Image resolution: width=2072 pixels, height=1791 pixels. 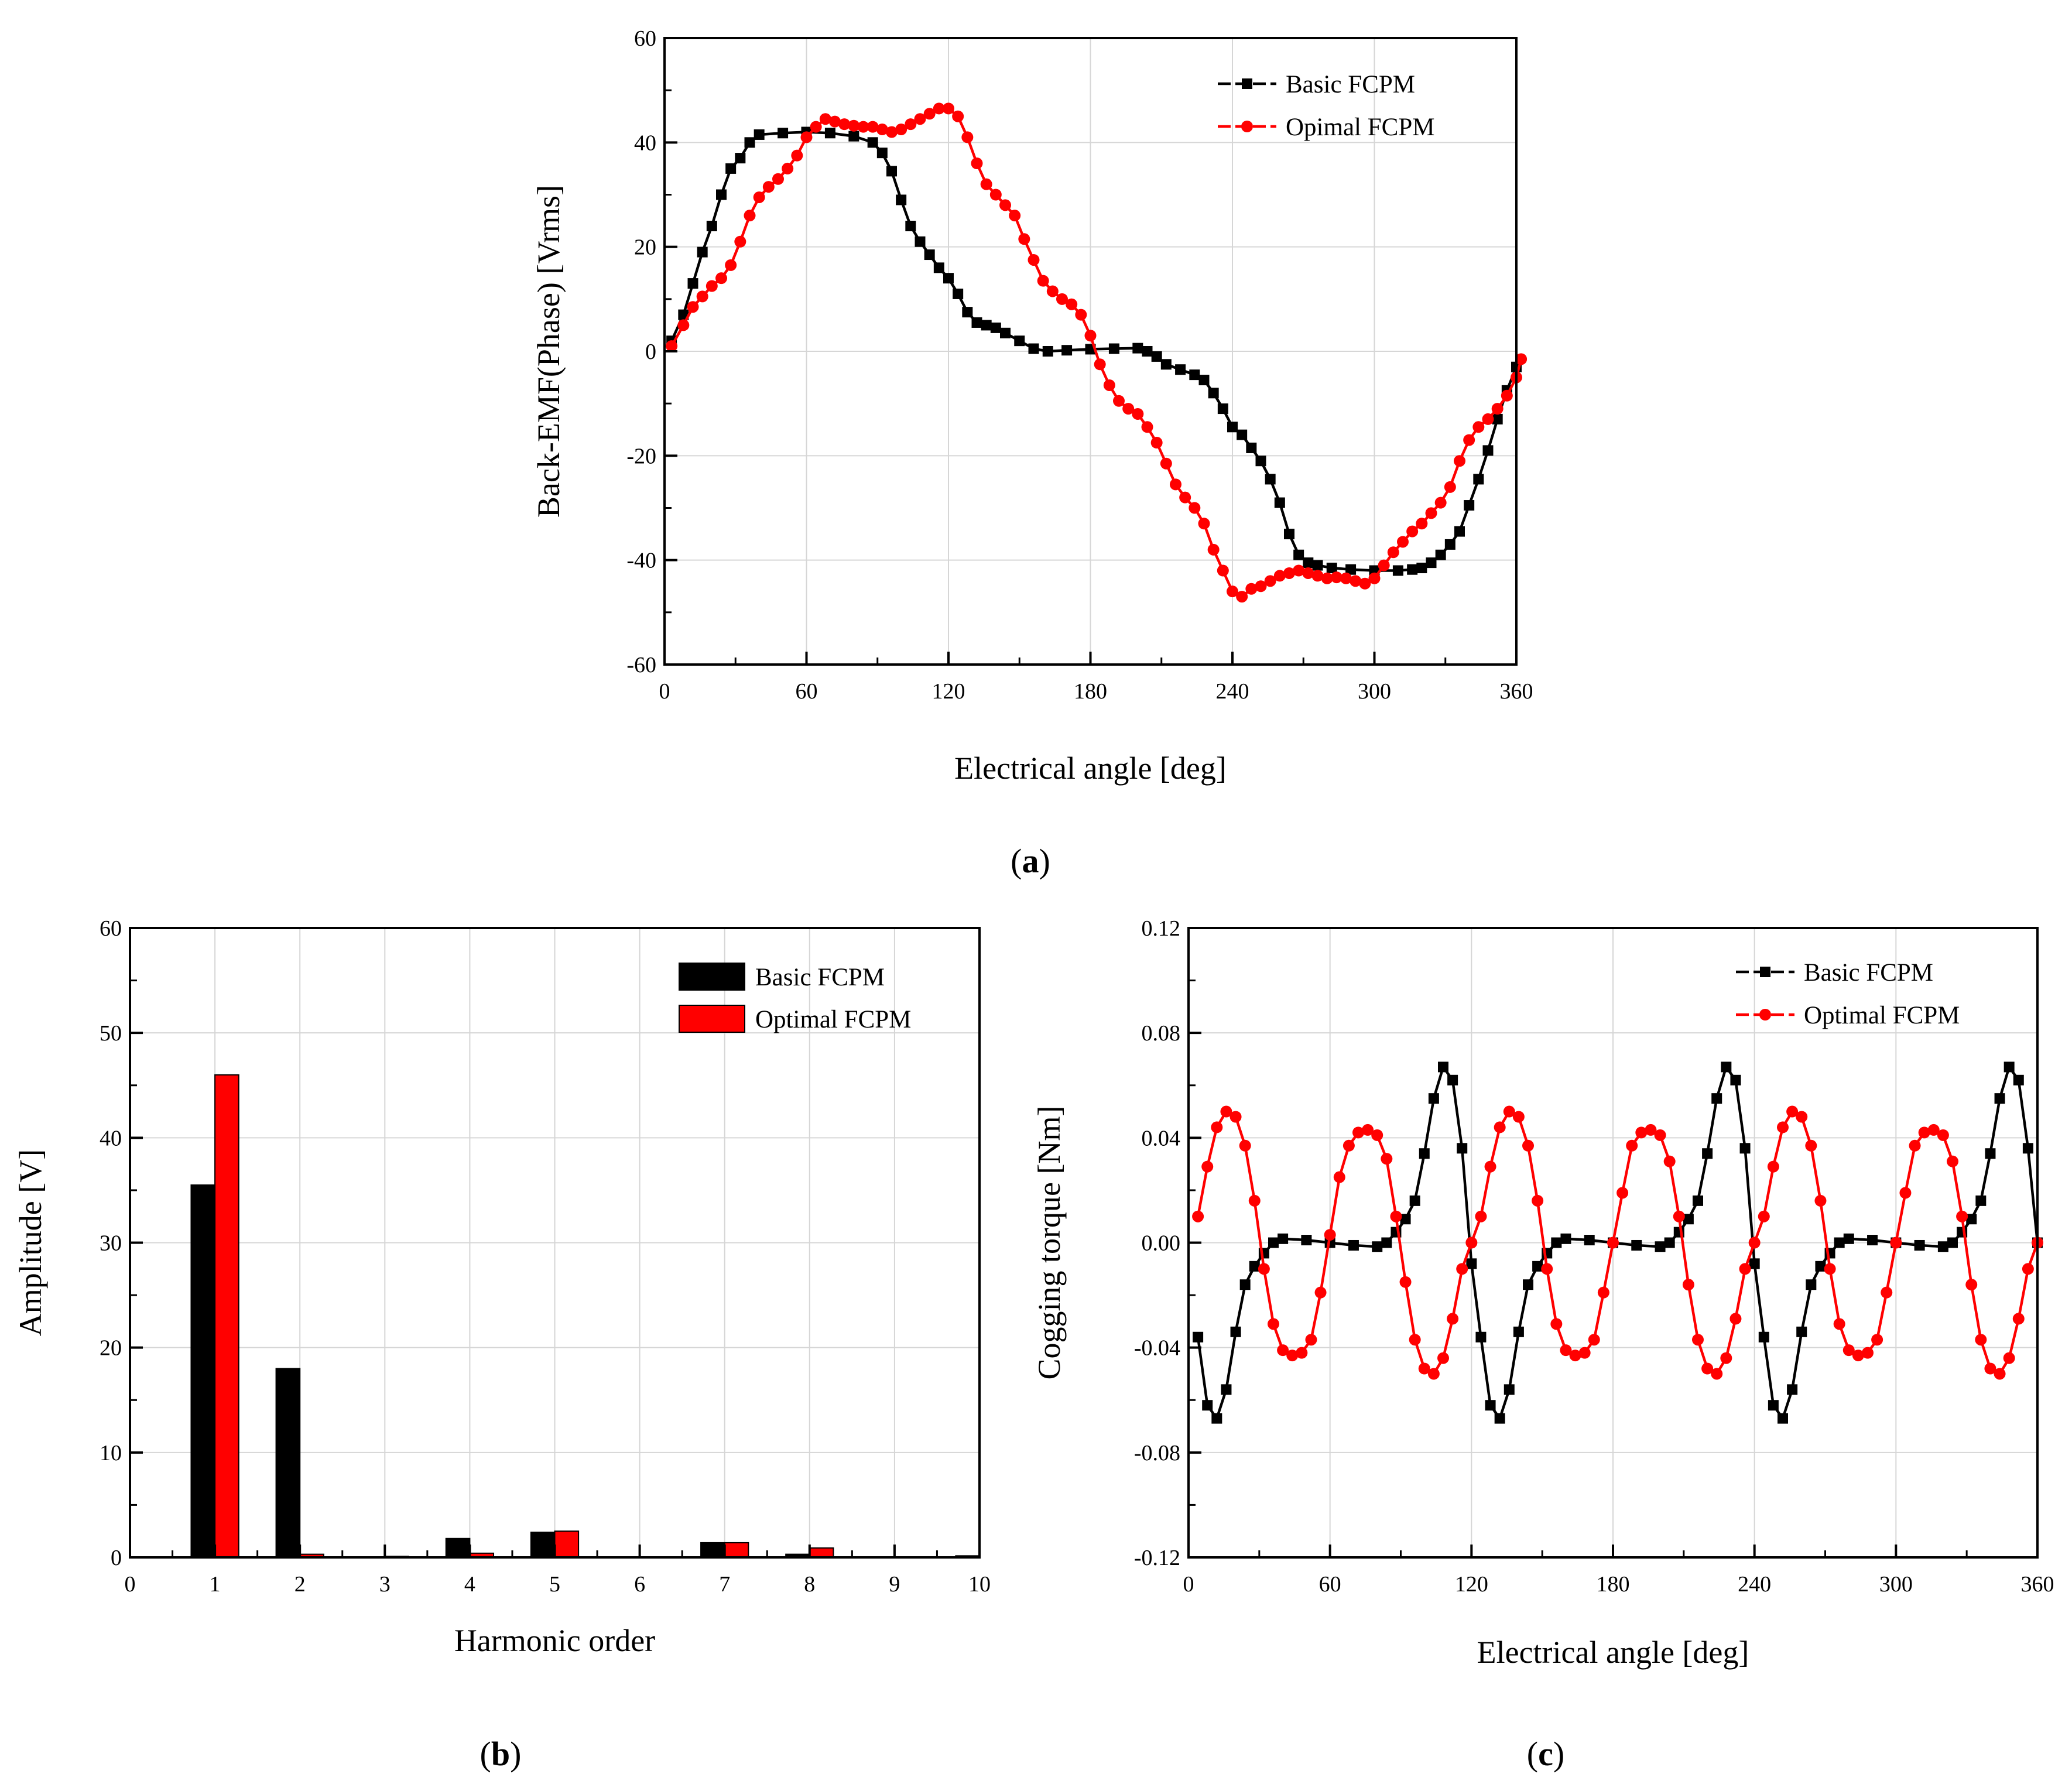 I want to click on b-bar-basic-h1, so click(x=203, y=1371).